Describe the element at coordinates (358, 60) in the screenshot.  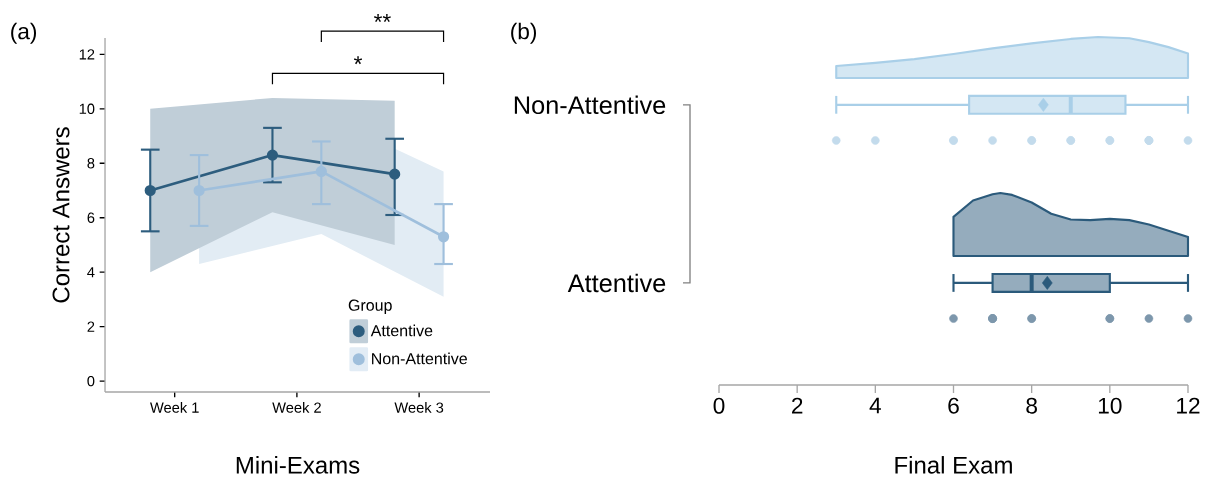
I see `annotation: *` at that location.